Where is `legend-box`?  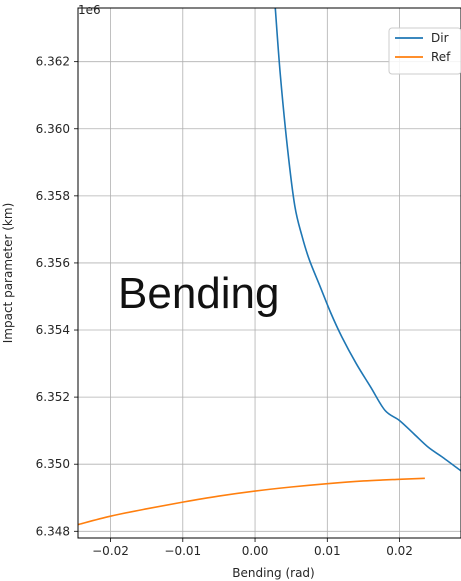 legend-box is located at coordinates (424, 51).